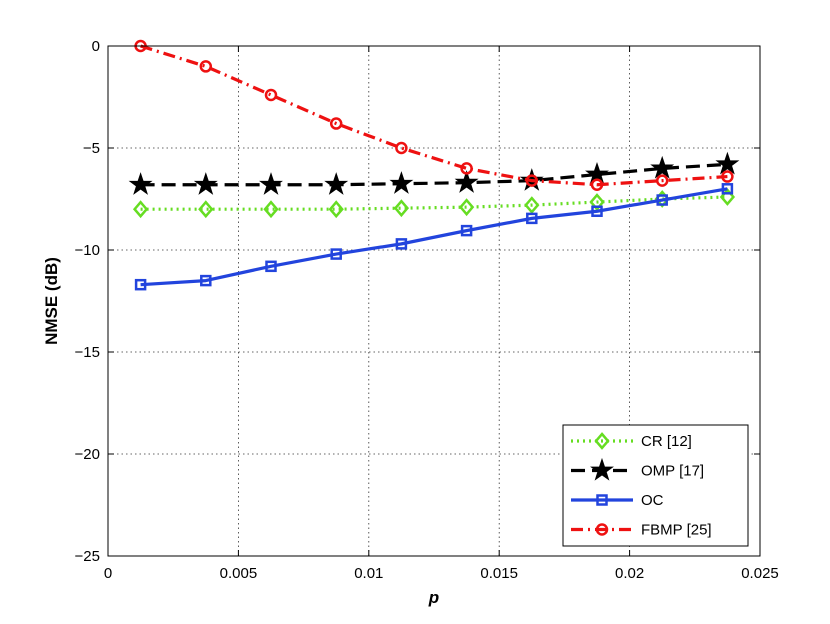 Image resolution: width=830 pixels, height=624 pixels. What do you see at coordinates (672, 471) in the screenshot?
I see `legend-label: OMP [17]` at bounding box center [672, 471].